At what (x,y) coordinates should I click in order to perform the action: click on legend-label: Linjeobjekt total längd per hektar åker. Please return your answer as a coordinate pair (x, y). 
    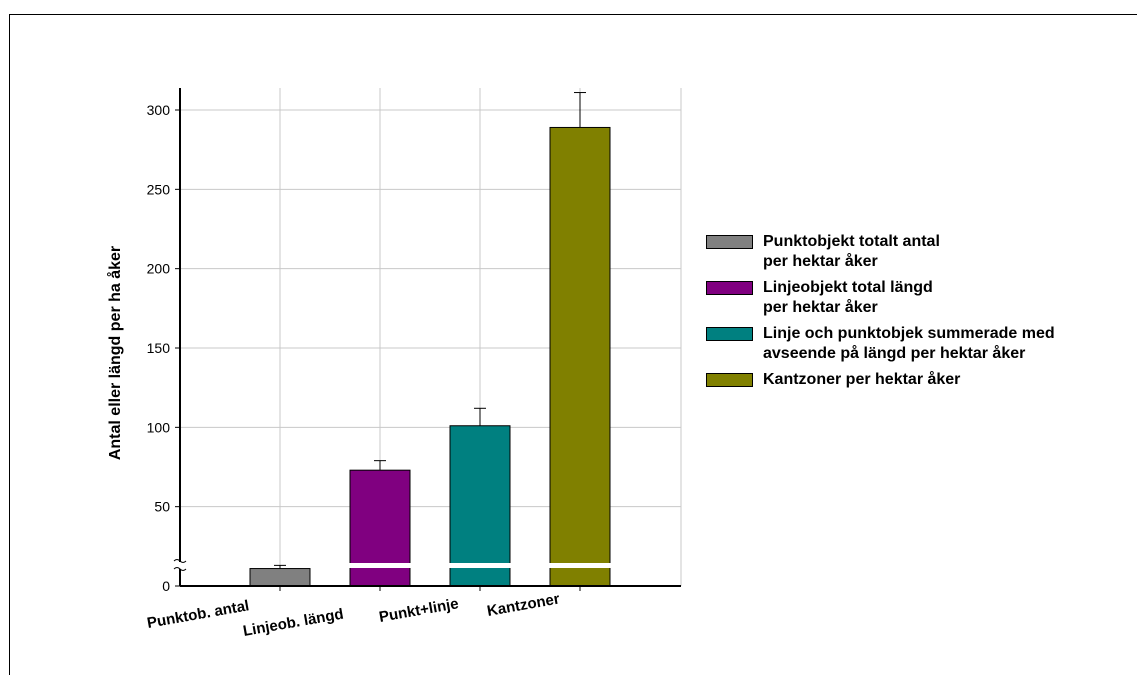
    Looking at the image, I should click on (848, 297).